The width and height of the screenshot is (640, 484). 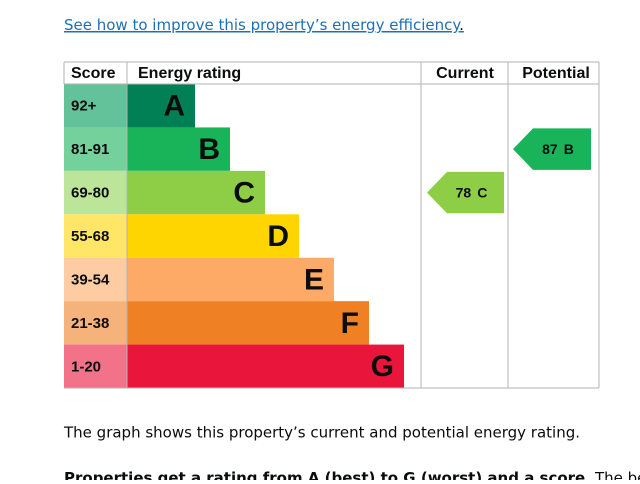 I want to click on column-header: Energy rating, so click(x=189, y=73).